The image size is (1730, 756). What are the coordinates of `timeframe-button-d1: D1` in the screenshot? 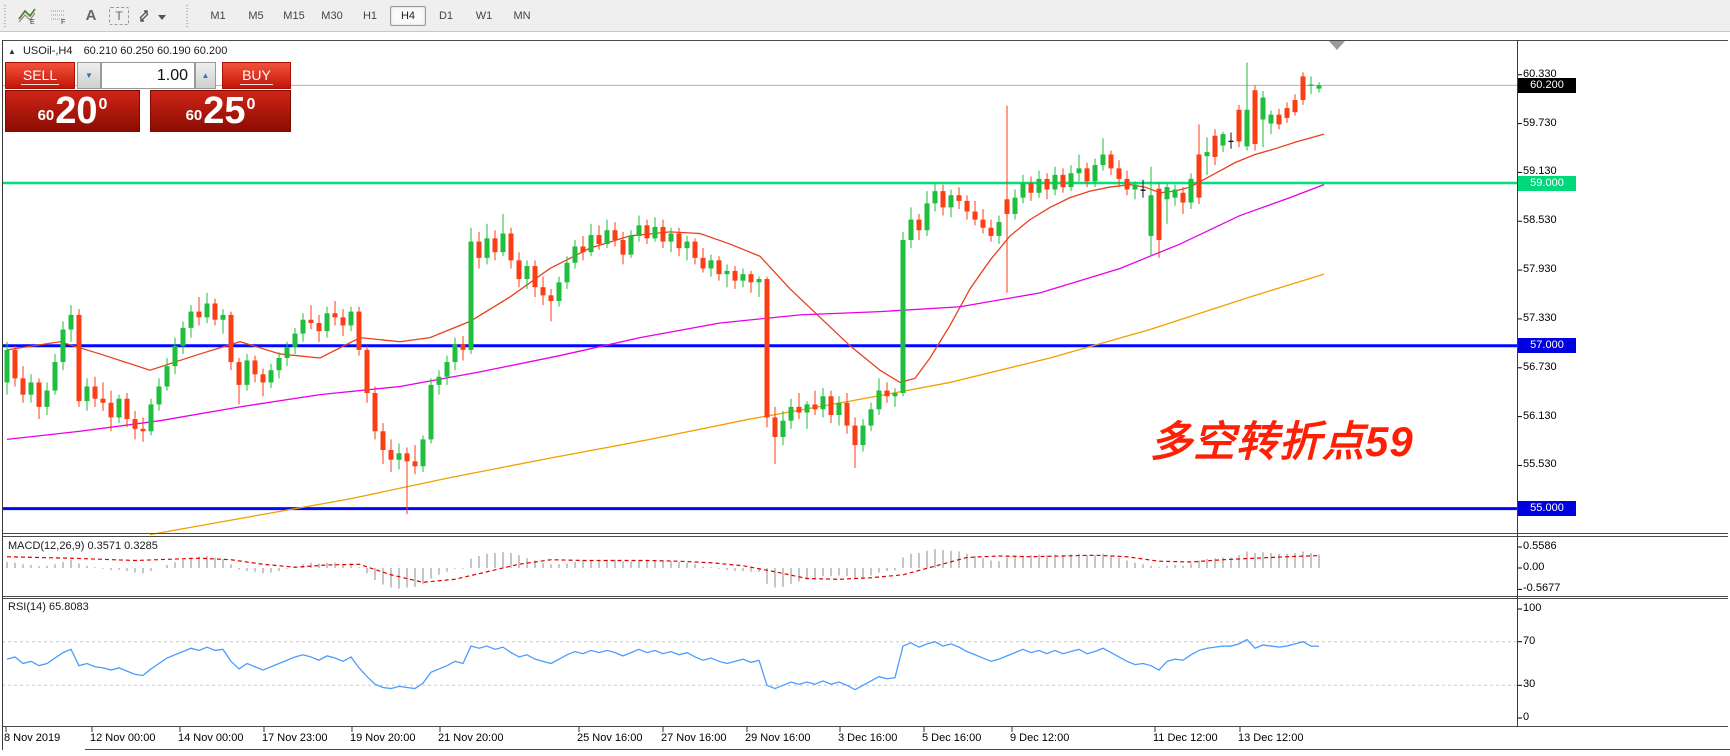 It's located at (446, 15).